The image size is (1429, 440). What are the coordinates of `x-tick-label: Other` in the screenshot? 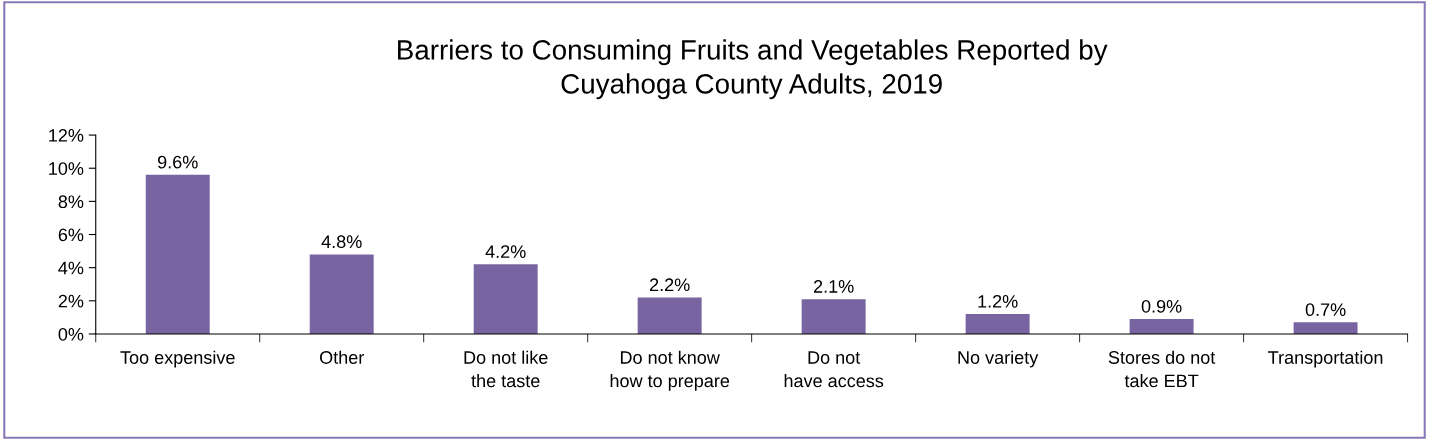 It's located at (341, 357).